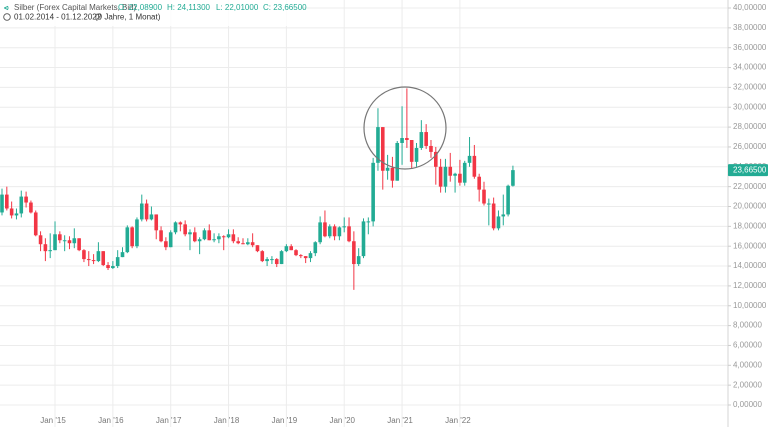  I want to click on y-tick-label: 14,00000, so click(750, 265).